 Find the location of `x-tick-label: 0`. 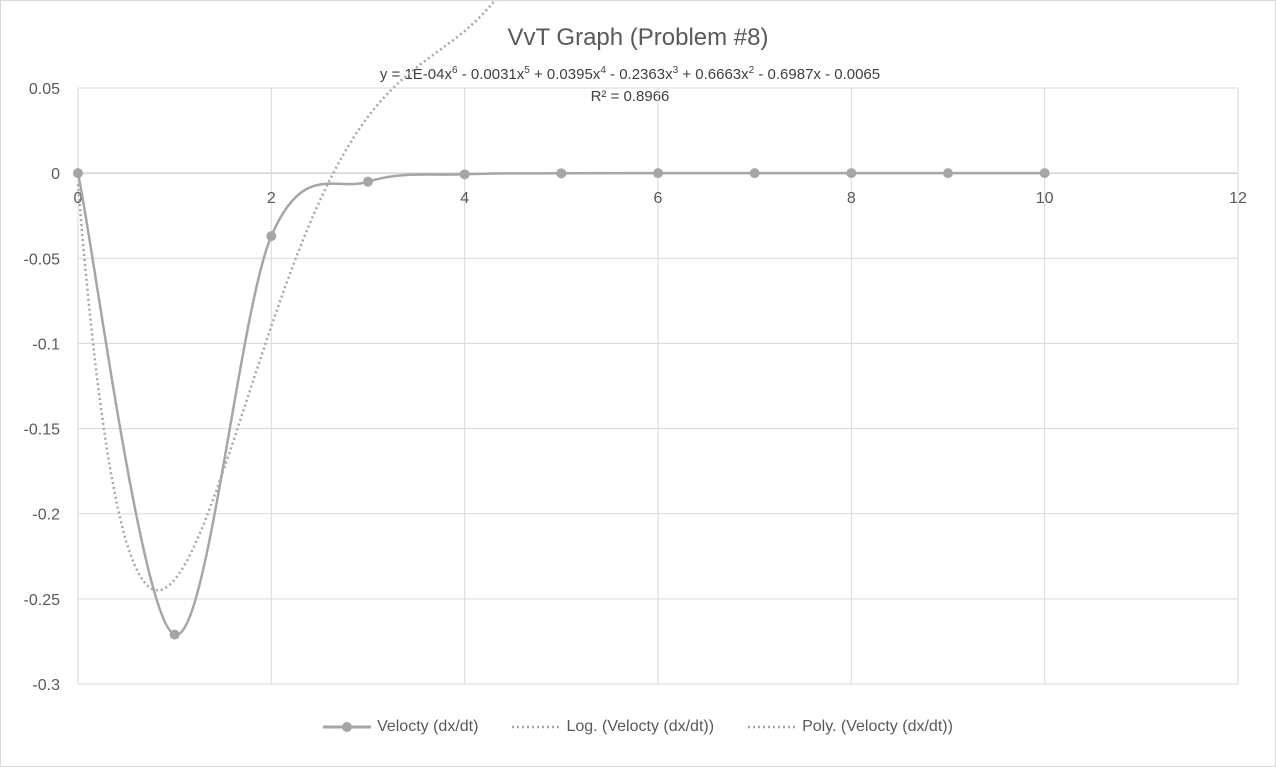

x-tick-label: 0 is located at coordinates (78, 198).